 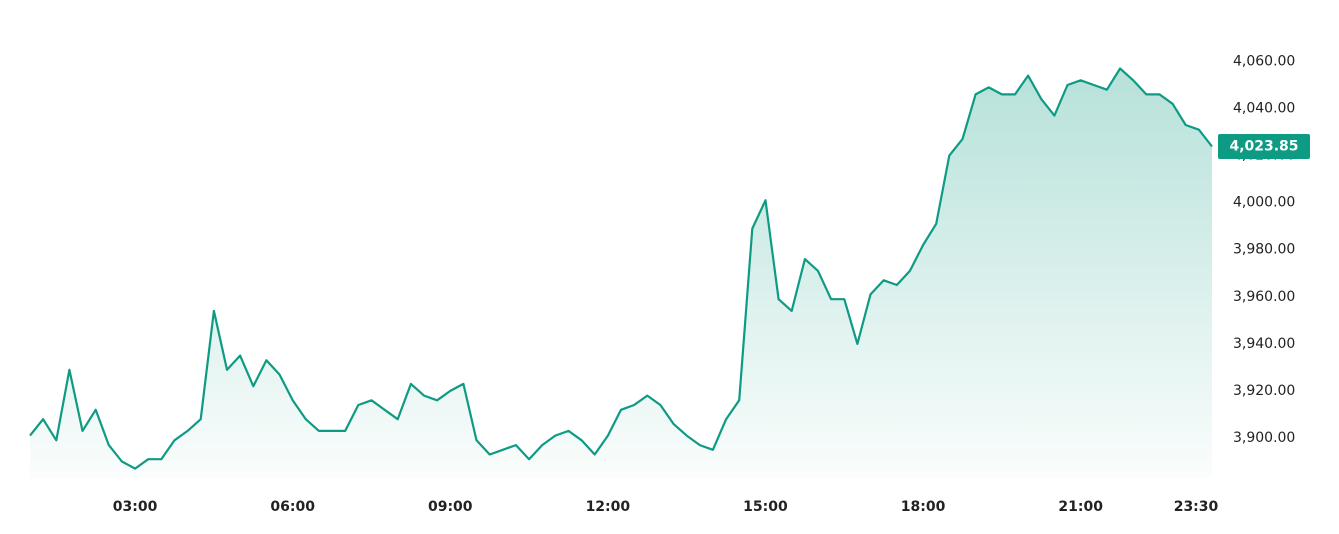 I want to click on x-tick-label: 15:00, so click(x=765, y=507).